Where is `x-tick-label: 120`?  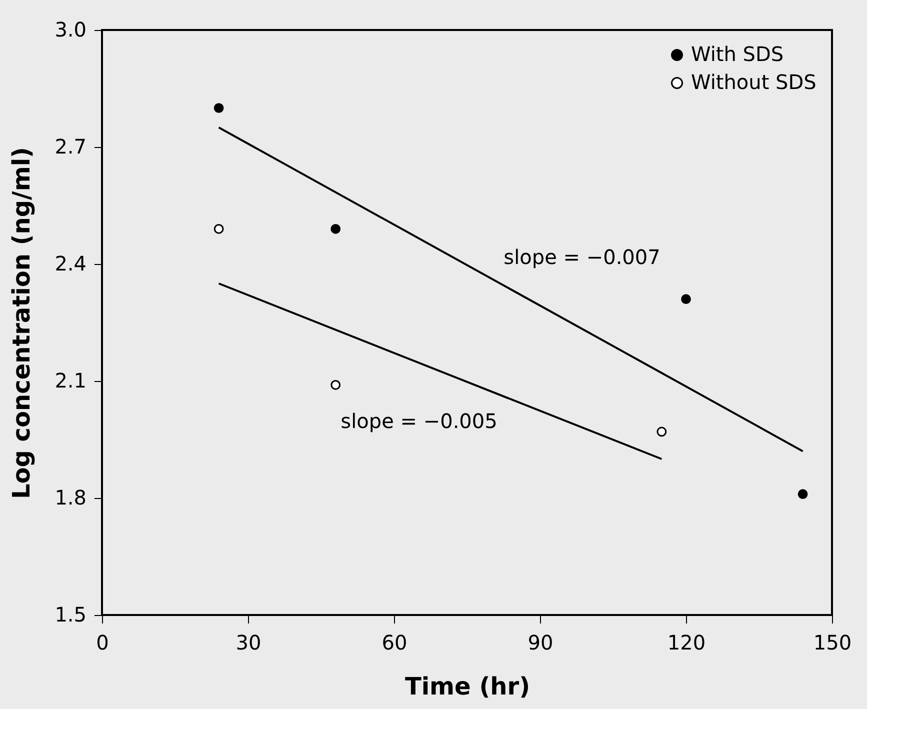
x-tick-label: 120 is located at coordinates (686, 642).